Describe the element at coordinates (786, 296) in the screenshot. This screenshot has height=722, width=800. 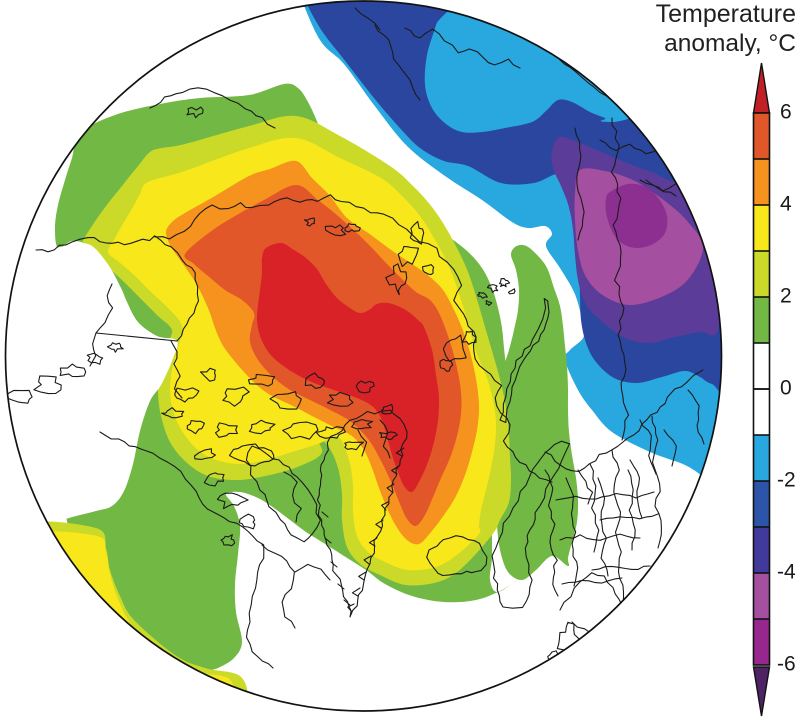
I see `svg-text: 2` at that location.